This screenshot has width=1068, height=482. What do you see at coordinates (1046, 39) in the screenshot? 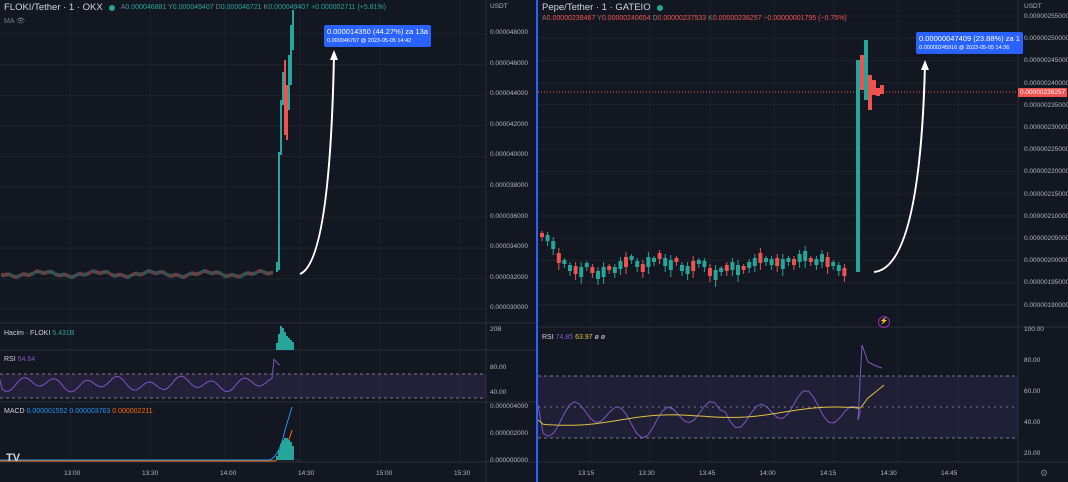
I see `price-axis-label: 0.00000250000` at bounding box center [1046, 39].